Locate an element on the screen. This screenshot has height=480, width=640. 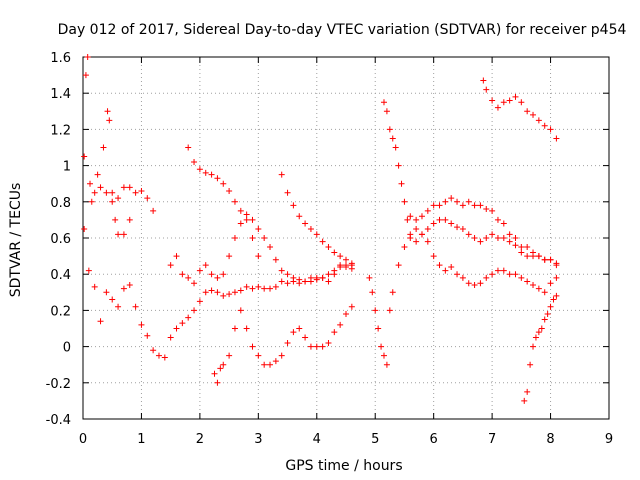
series-sat-l is located at coordinates (540, 348).